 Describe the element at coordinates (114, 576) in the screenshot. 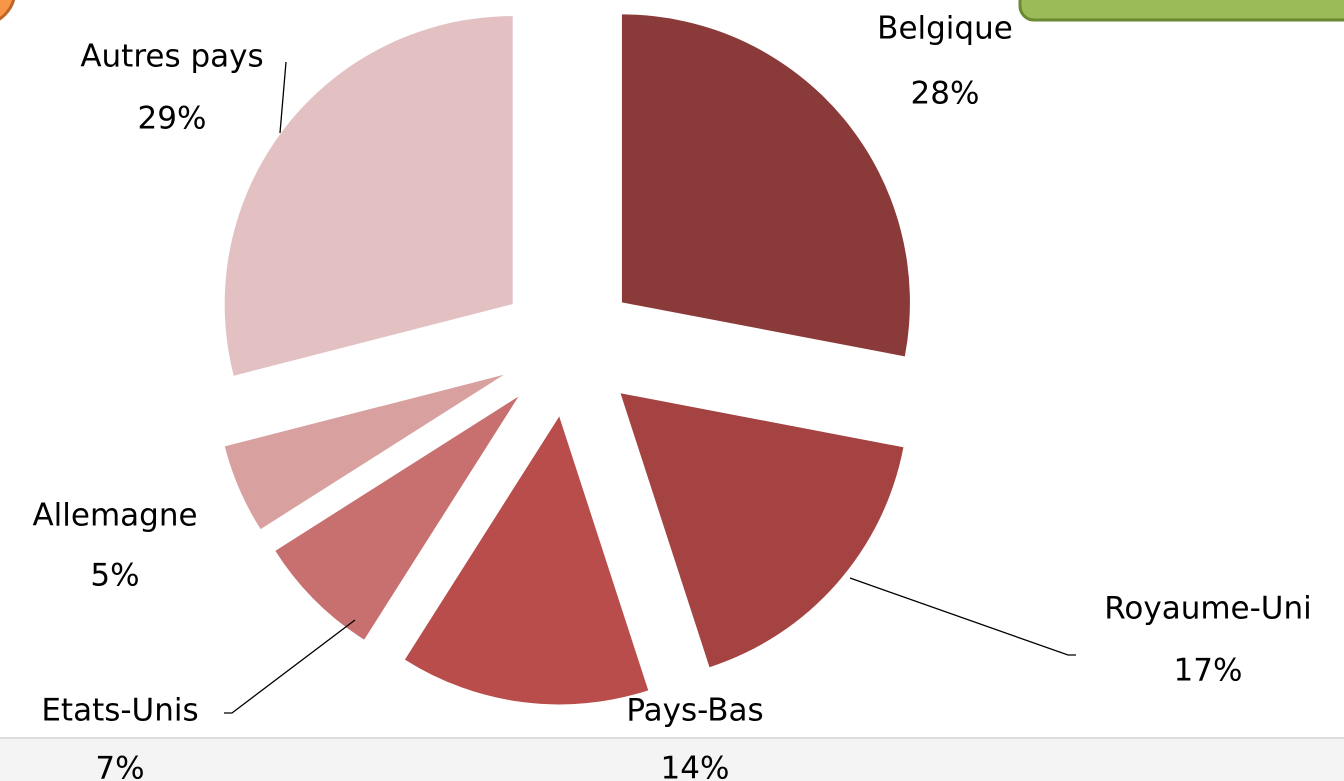

I see `slice-value-label: 5%` at that location.